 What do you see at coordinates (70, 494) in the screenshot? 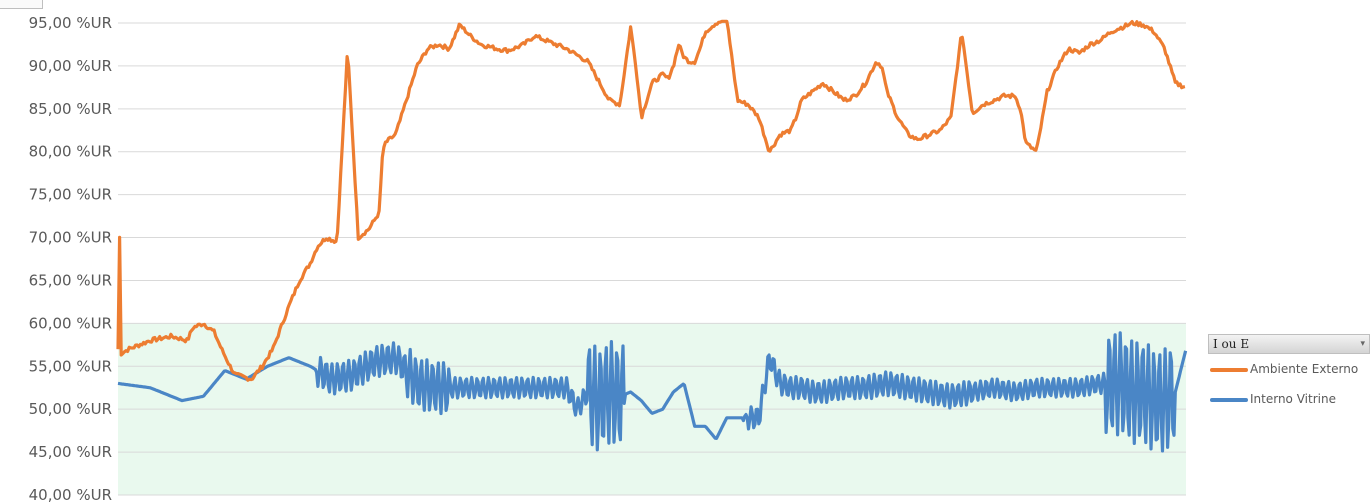
I see `y-tick-label: 40,00 %UR` at bounding box center [70, 494].